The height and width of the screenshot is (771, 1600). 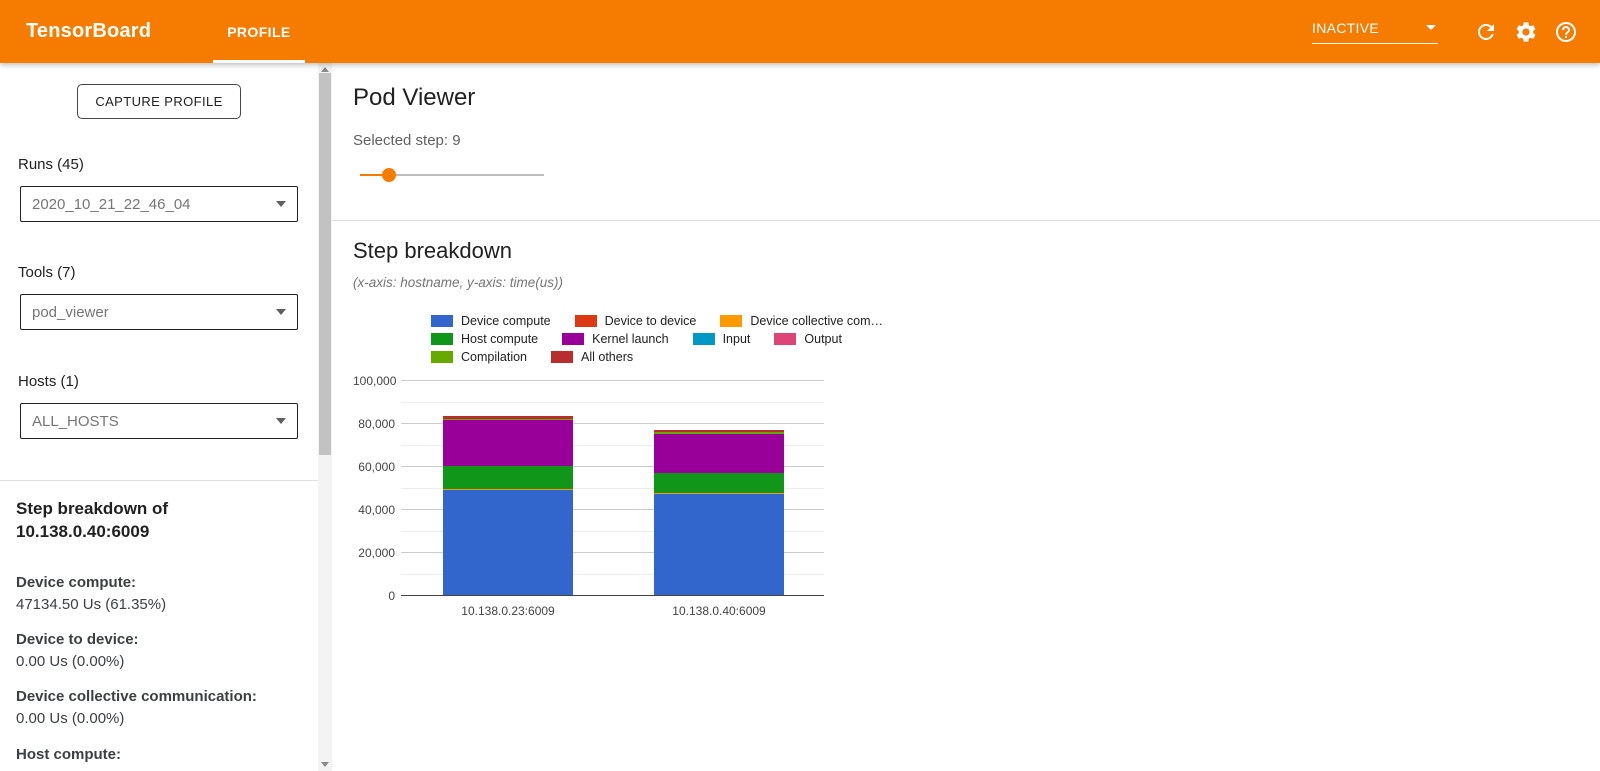 What do you see at coordinates (68, 754) in the screenshot?
I see `stat-label: Host compute:` at bounding box center [68, 754].